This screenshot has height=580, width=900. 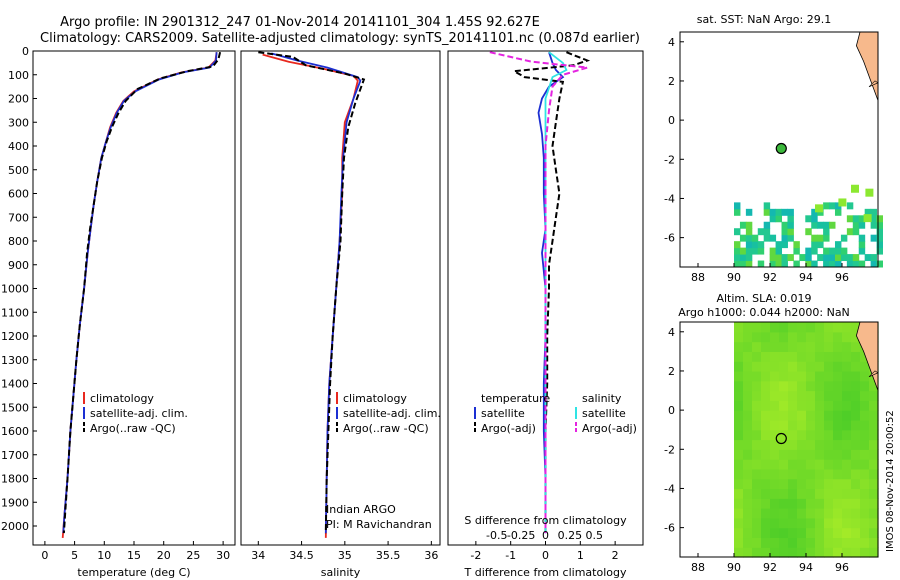 I want to click on salinity-tick-label: 0.5, so click(x=595, y=535).